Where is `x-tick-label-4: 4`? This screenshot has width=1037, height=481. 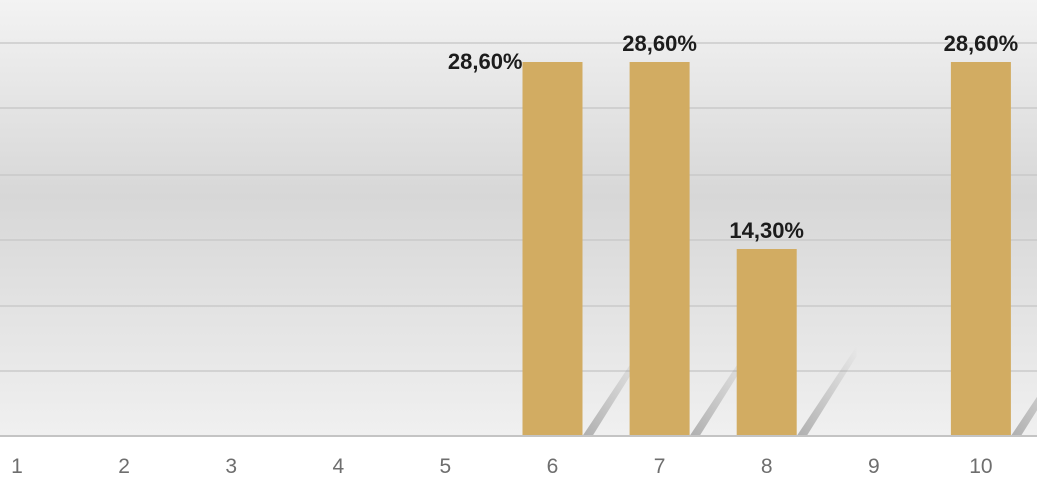
x-tick-label-4: 4 is located at coordinates (338, 466).